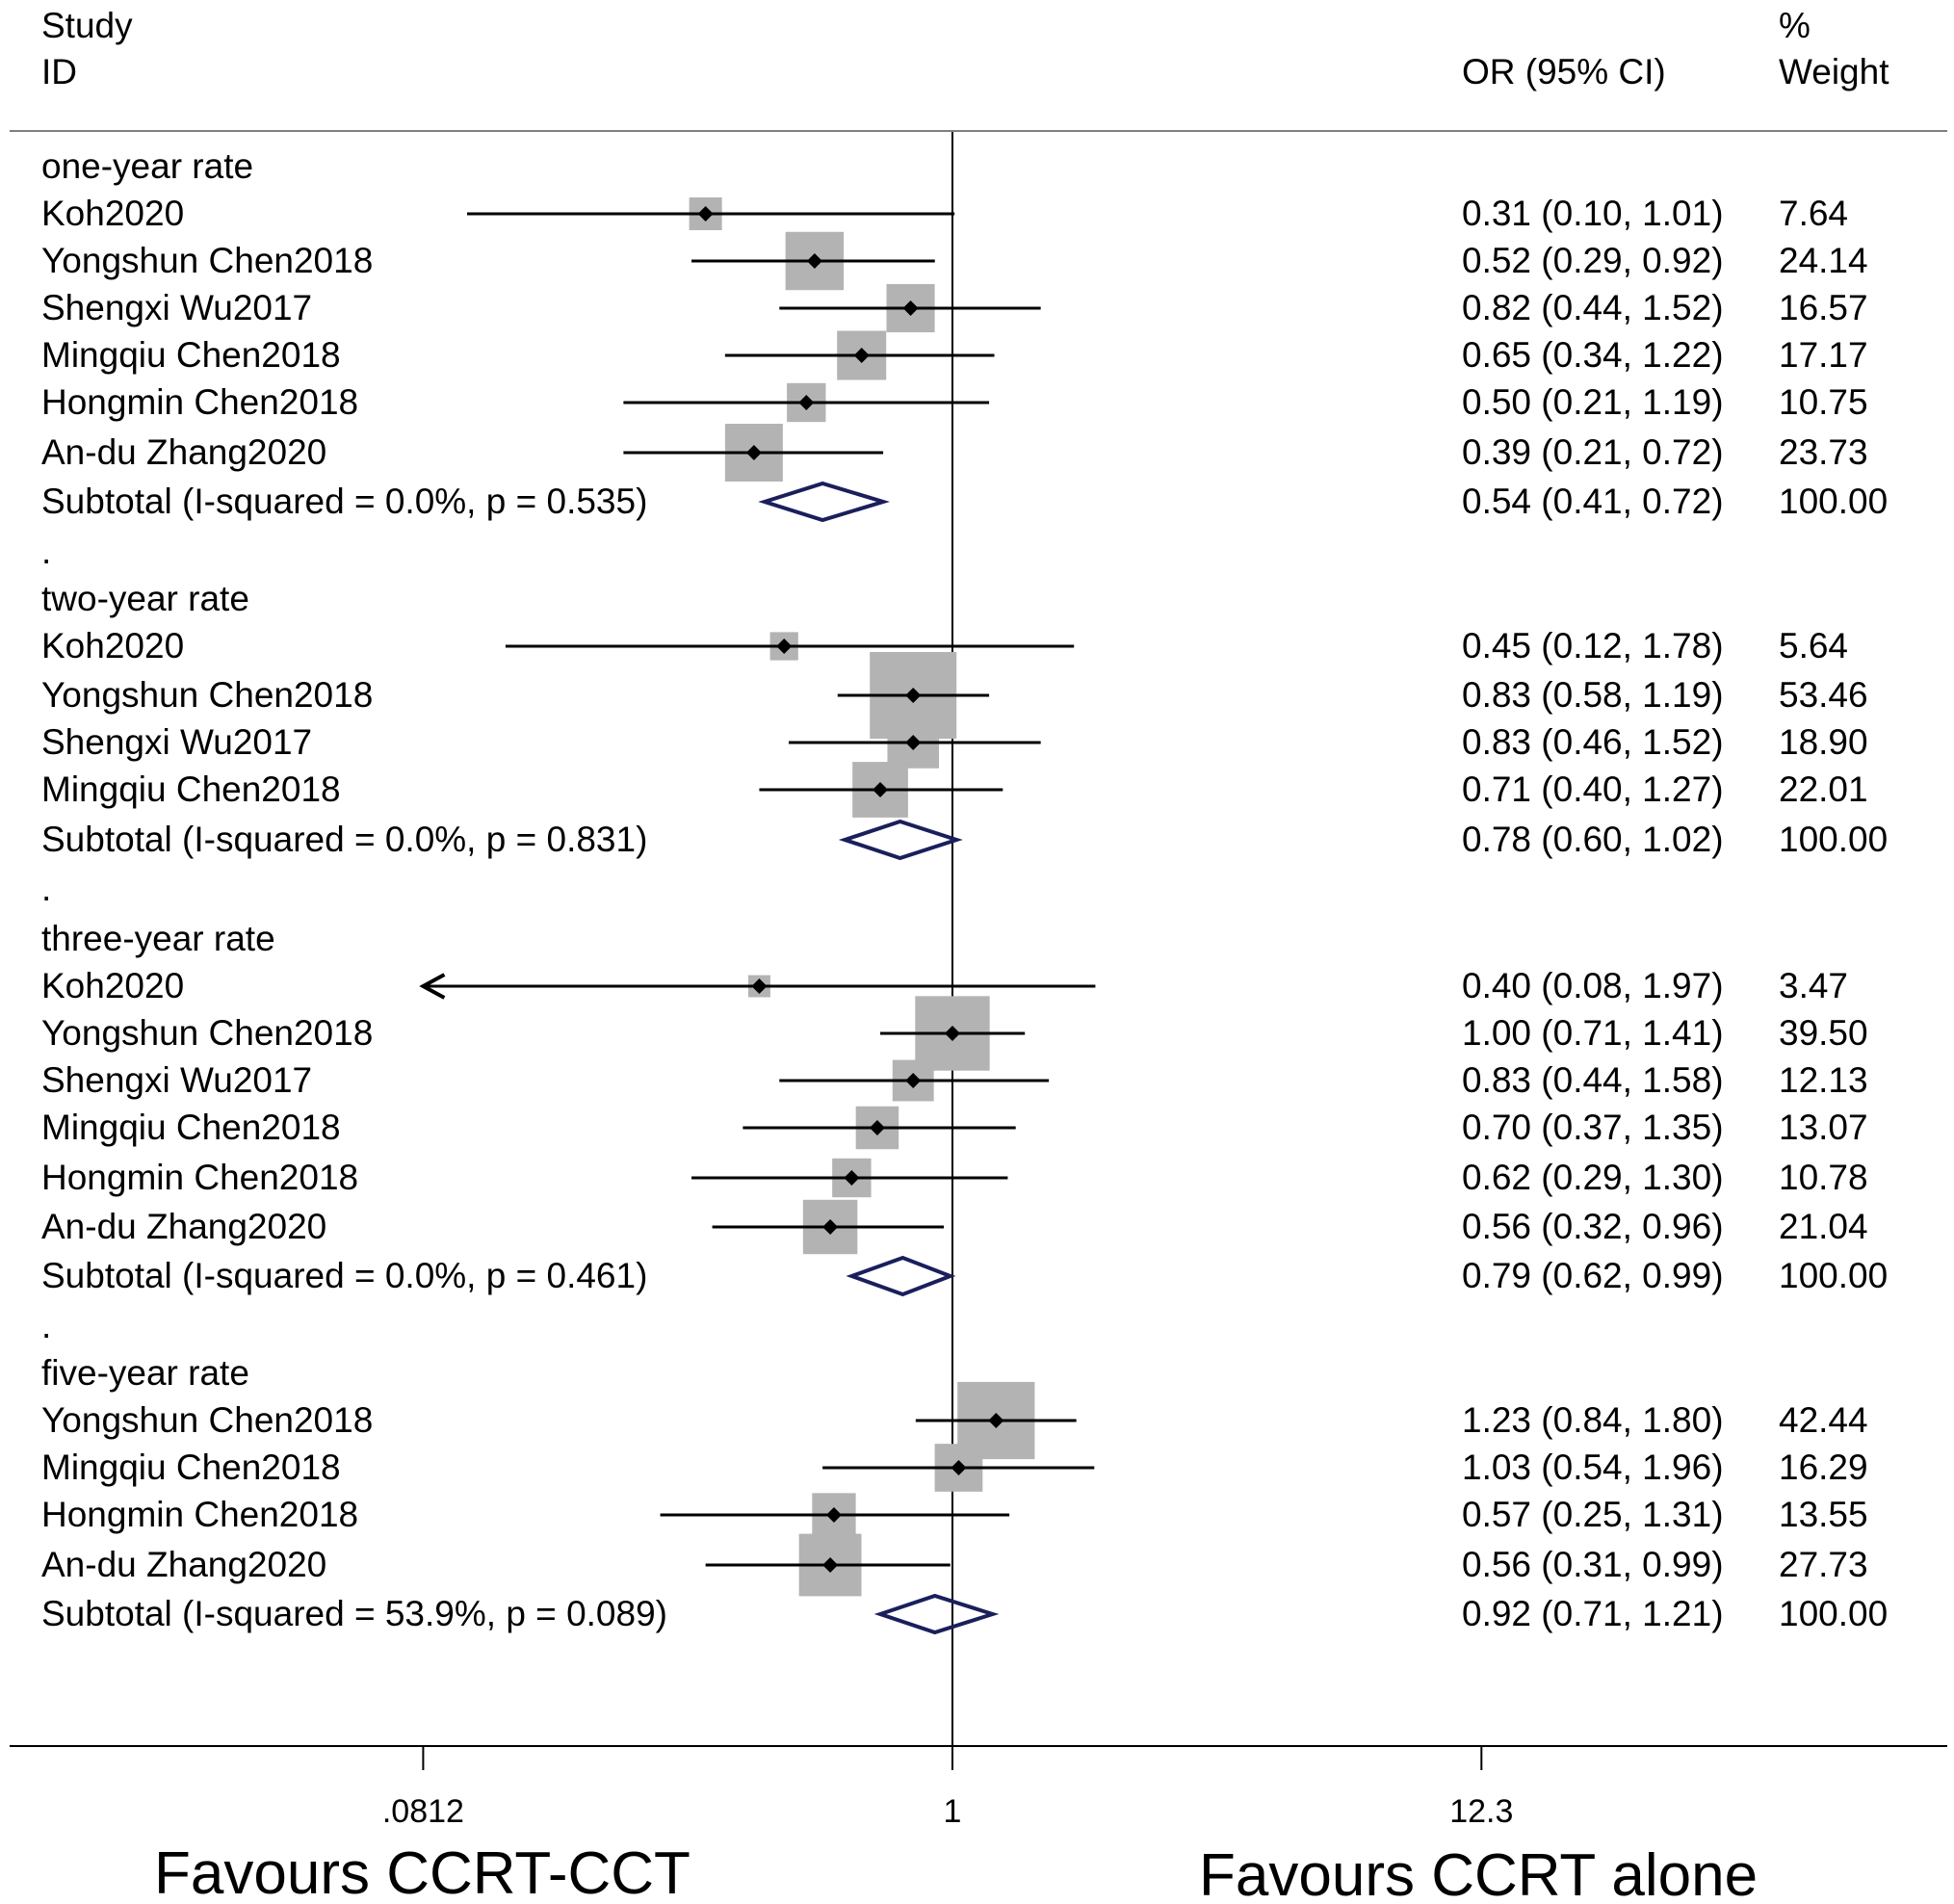  I want to click on row-study: Yongshun Chen2018 1.23 (0.84, 1.80) 42.44, so click(954, 1420).